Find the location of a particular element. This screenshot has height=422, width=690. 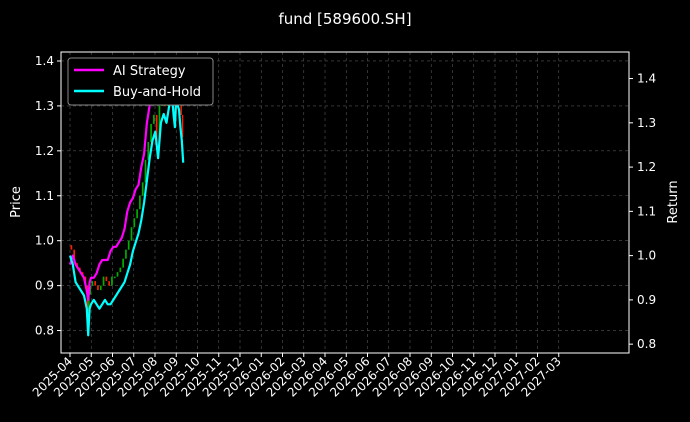

chart-title: fund [589600.SH] is located at coordinates (344, 19).